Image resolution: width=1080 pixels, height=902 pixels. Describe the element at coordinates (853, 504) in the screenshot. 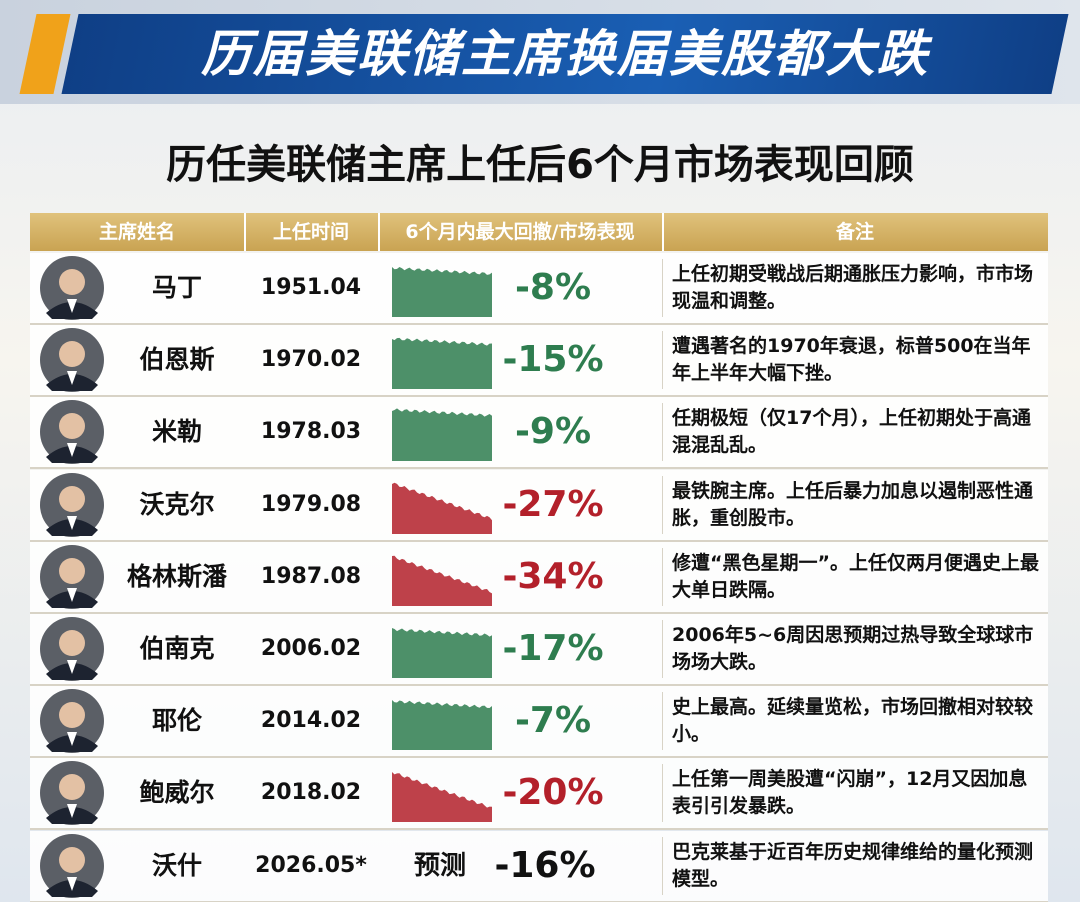

I see `note: 最铁腕主席。上任后暴力加息以遏制恶性通胀，重创股市。` at that location.